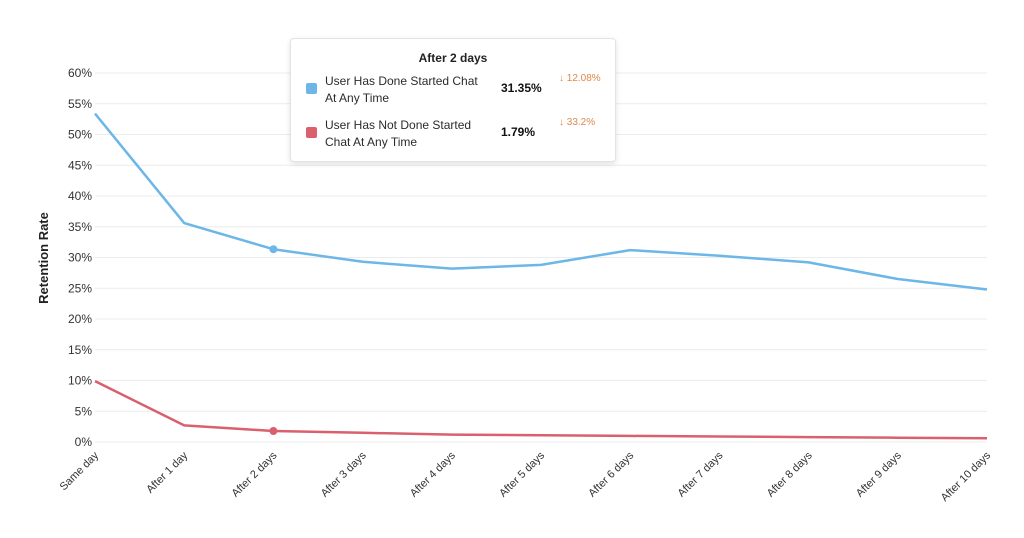 Image resolution: width=1024 pixels, height=538 pixels. Describe the element at coordinates (580, 78) in the screenshot. I see `tooltip-delta: ↓ 12.08%` at that location.